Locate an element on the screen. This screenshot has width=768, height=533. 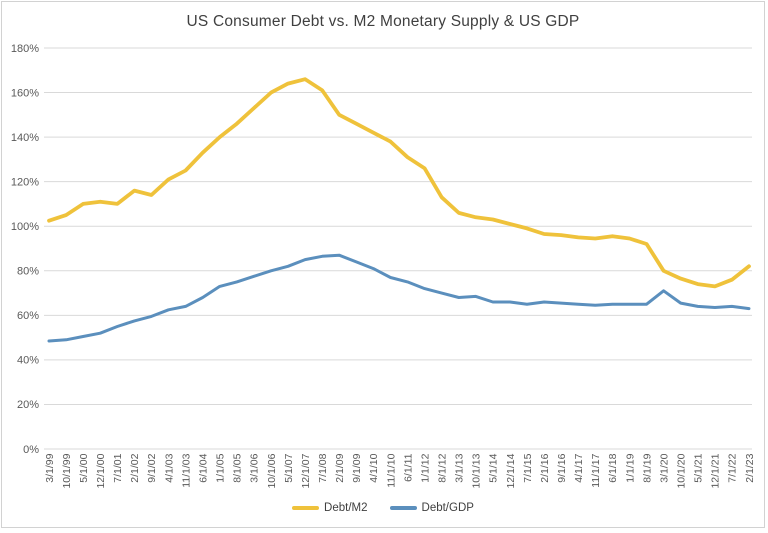
y-tick-label: 60% is located at coordinates (28, 316).